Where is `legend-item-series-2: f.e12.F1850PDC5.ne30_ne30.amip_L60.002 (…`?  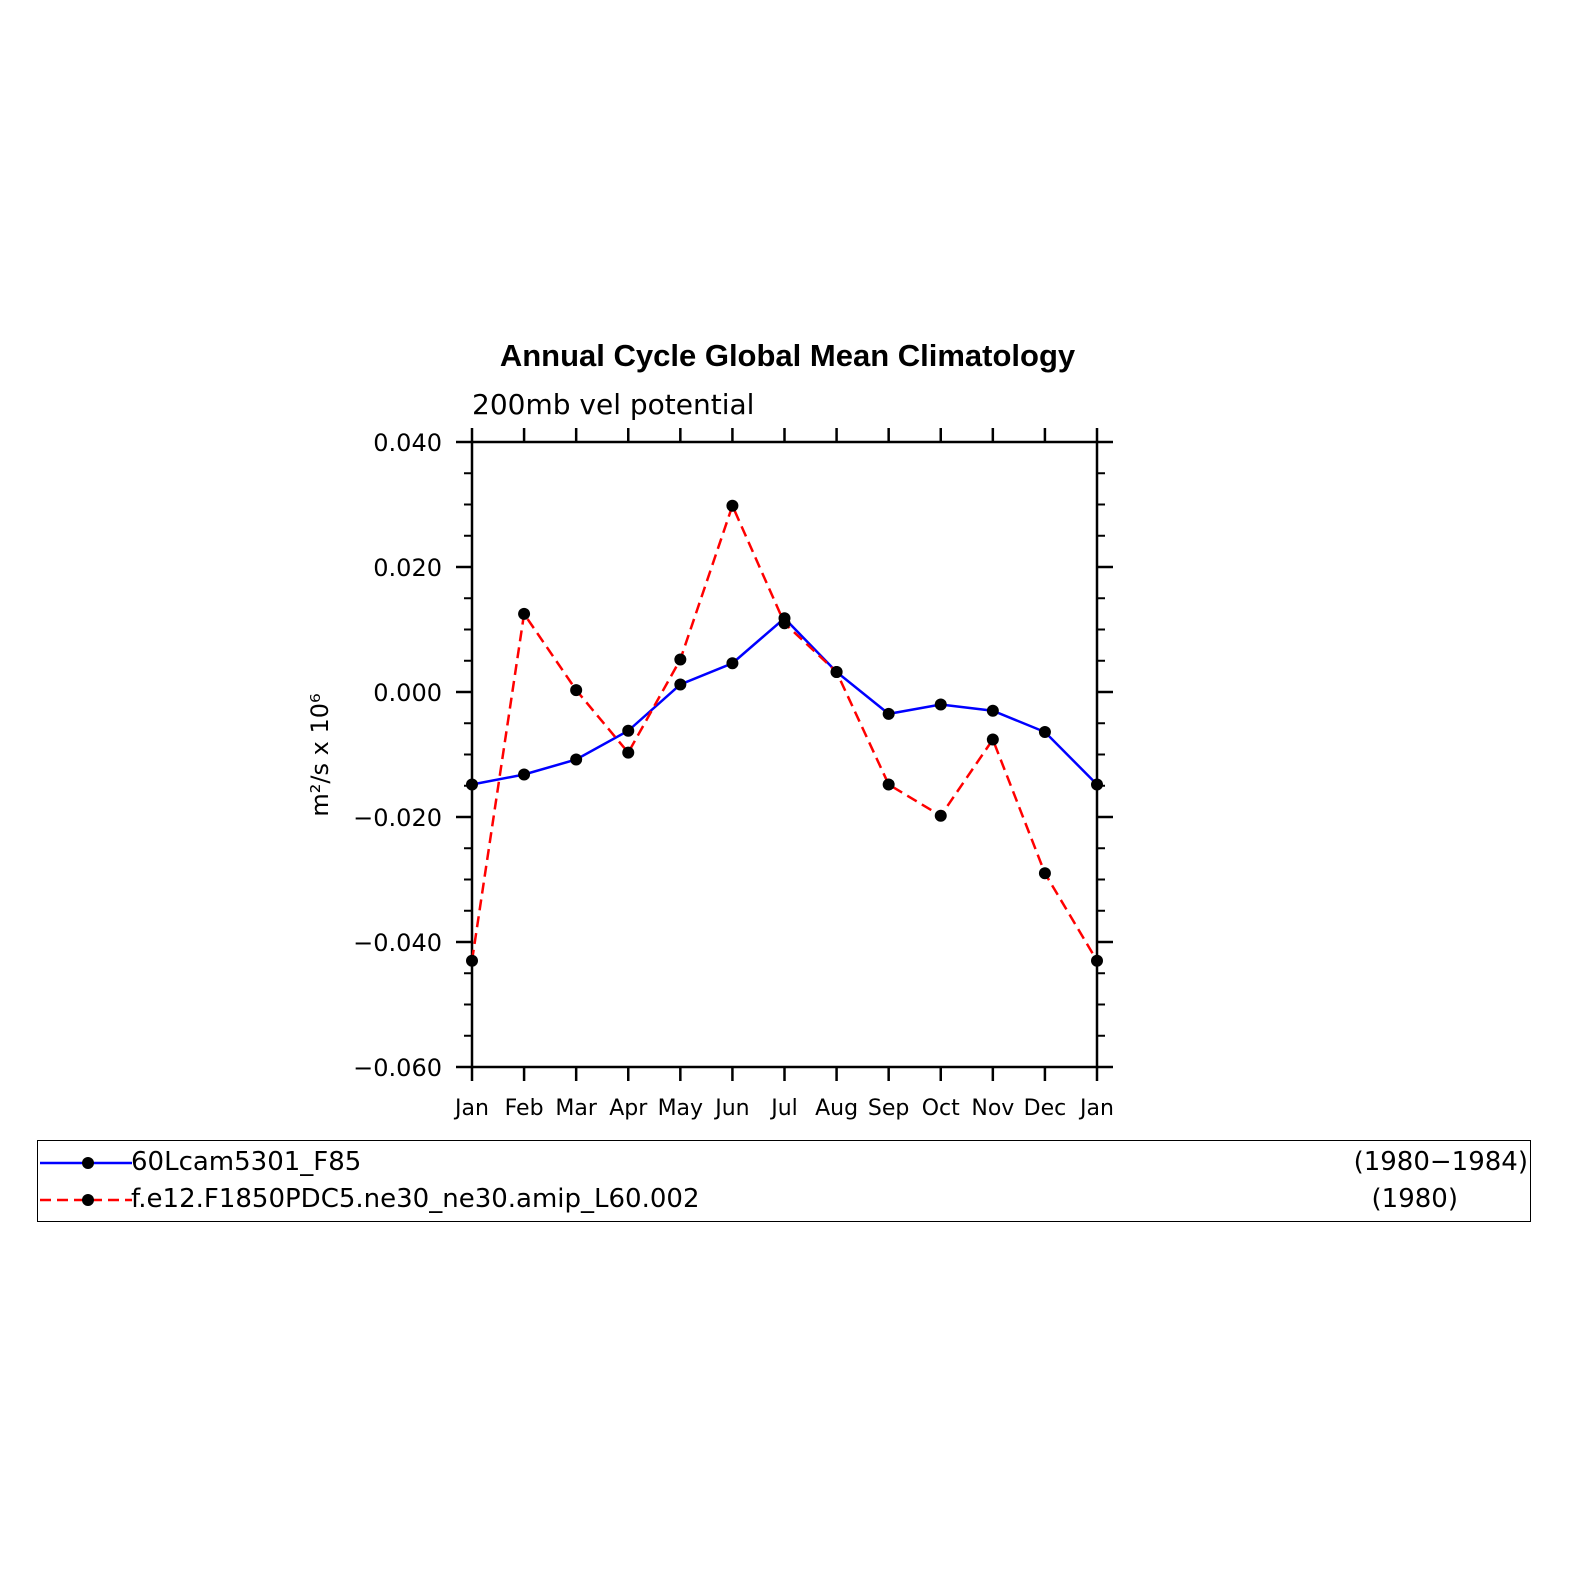
legend-item-series-2: f.e12.F1850PDC5.ne30_ne30.amip_L60.002 (… is located at coordinates (784, 1200).